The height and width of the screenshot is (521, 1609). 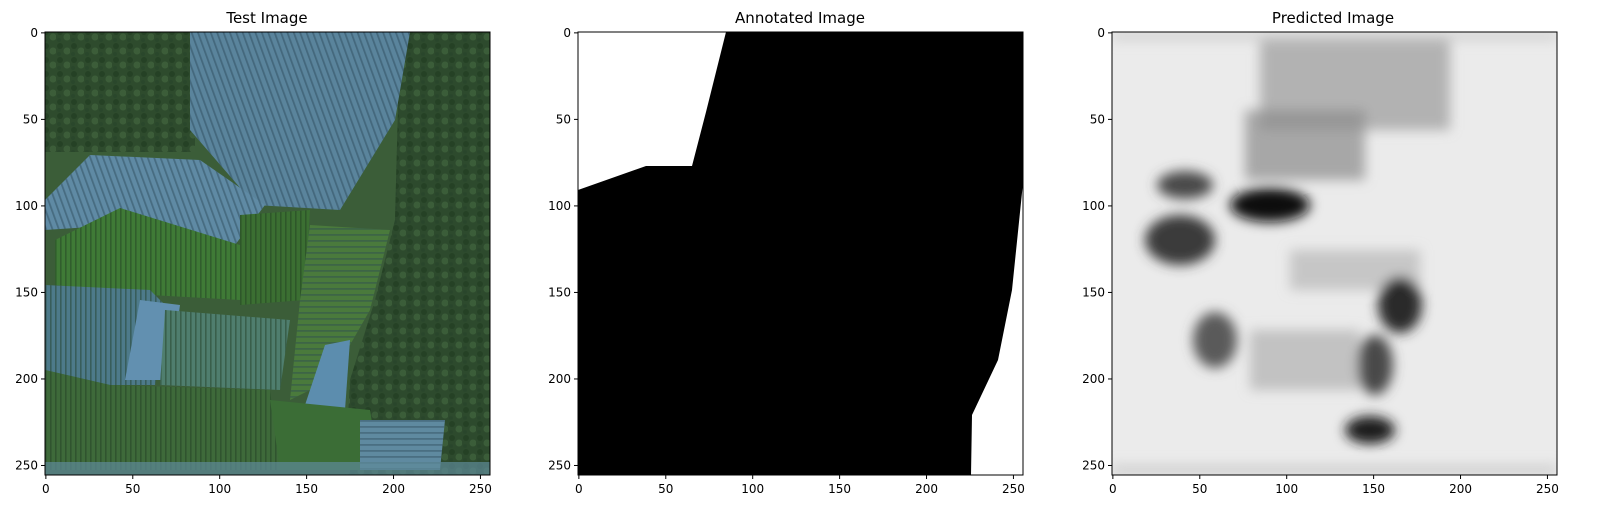 I want to click on panel-title: Test Image, so click(x=266, y=18).